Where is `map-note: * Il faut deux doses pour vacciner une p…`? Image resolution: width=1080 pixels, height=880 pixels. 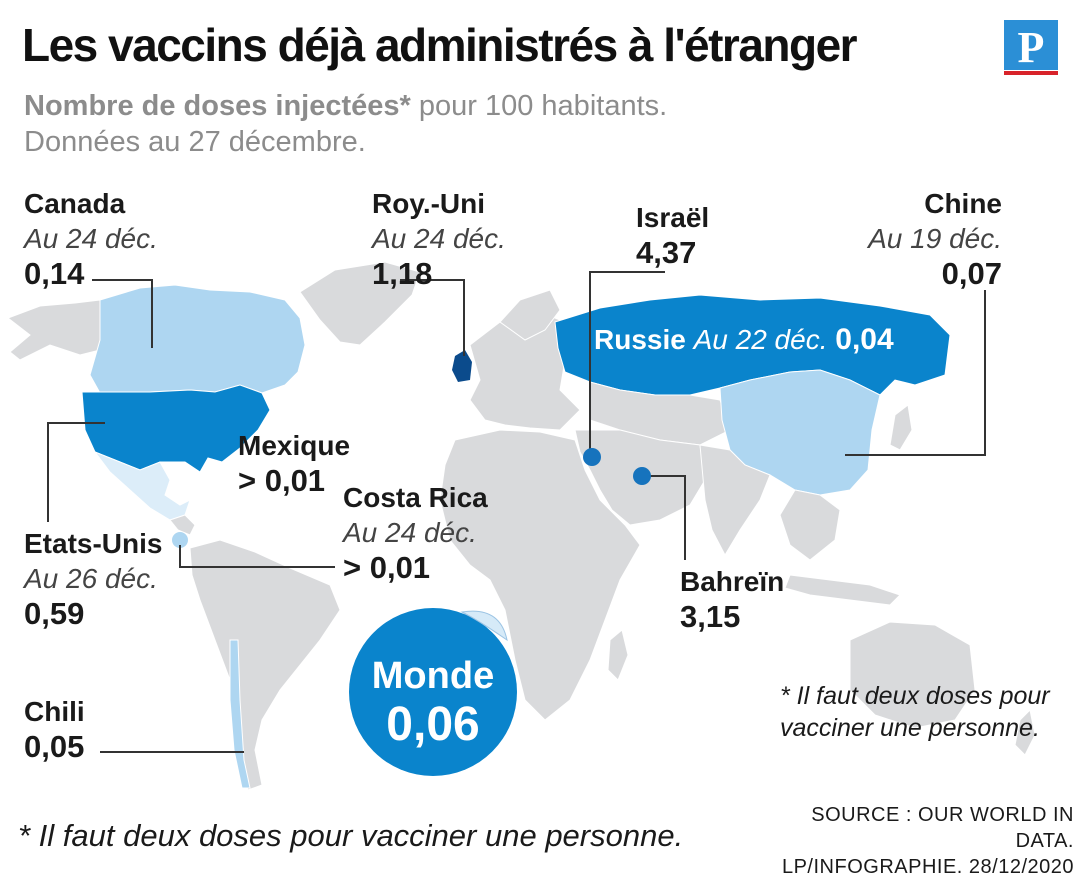 map-note: * Il faut deux doses pour vacciner une p… is located at coordinates (915, 712).